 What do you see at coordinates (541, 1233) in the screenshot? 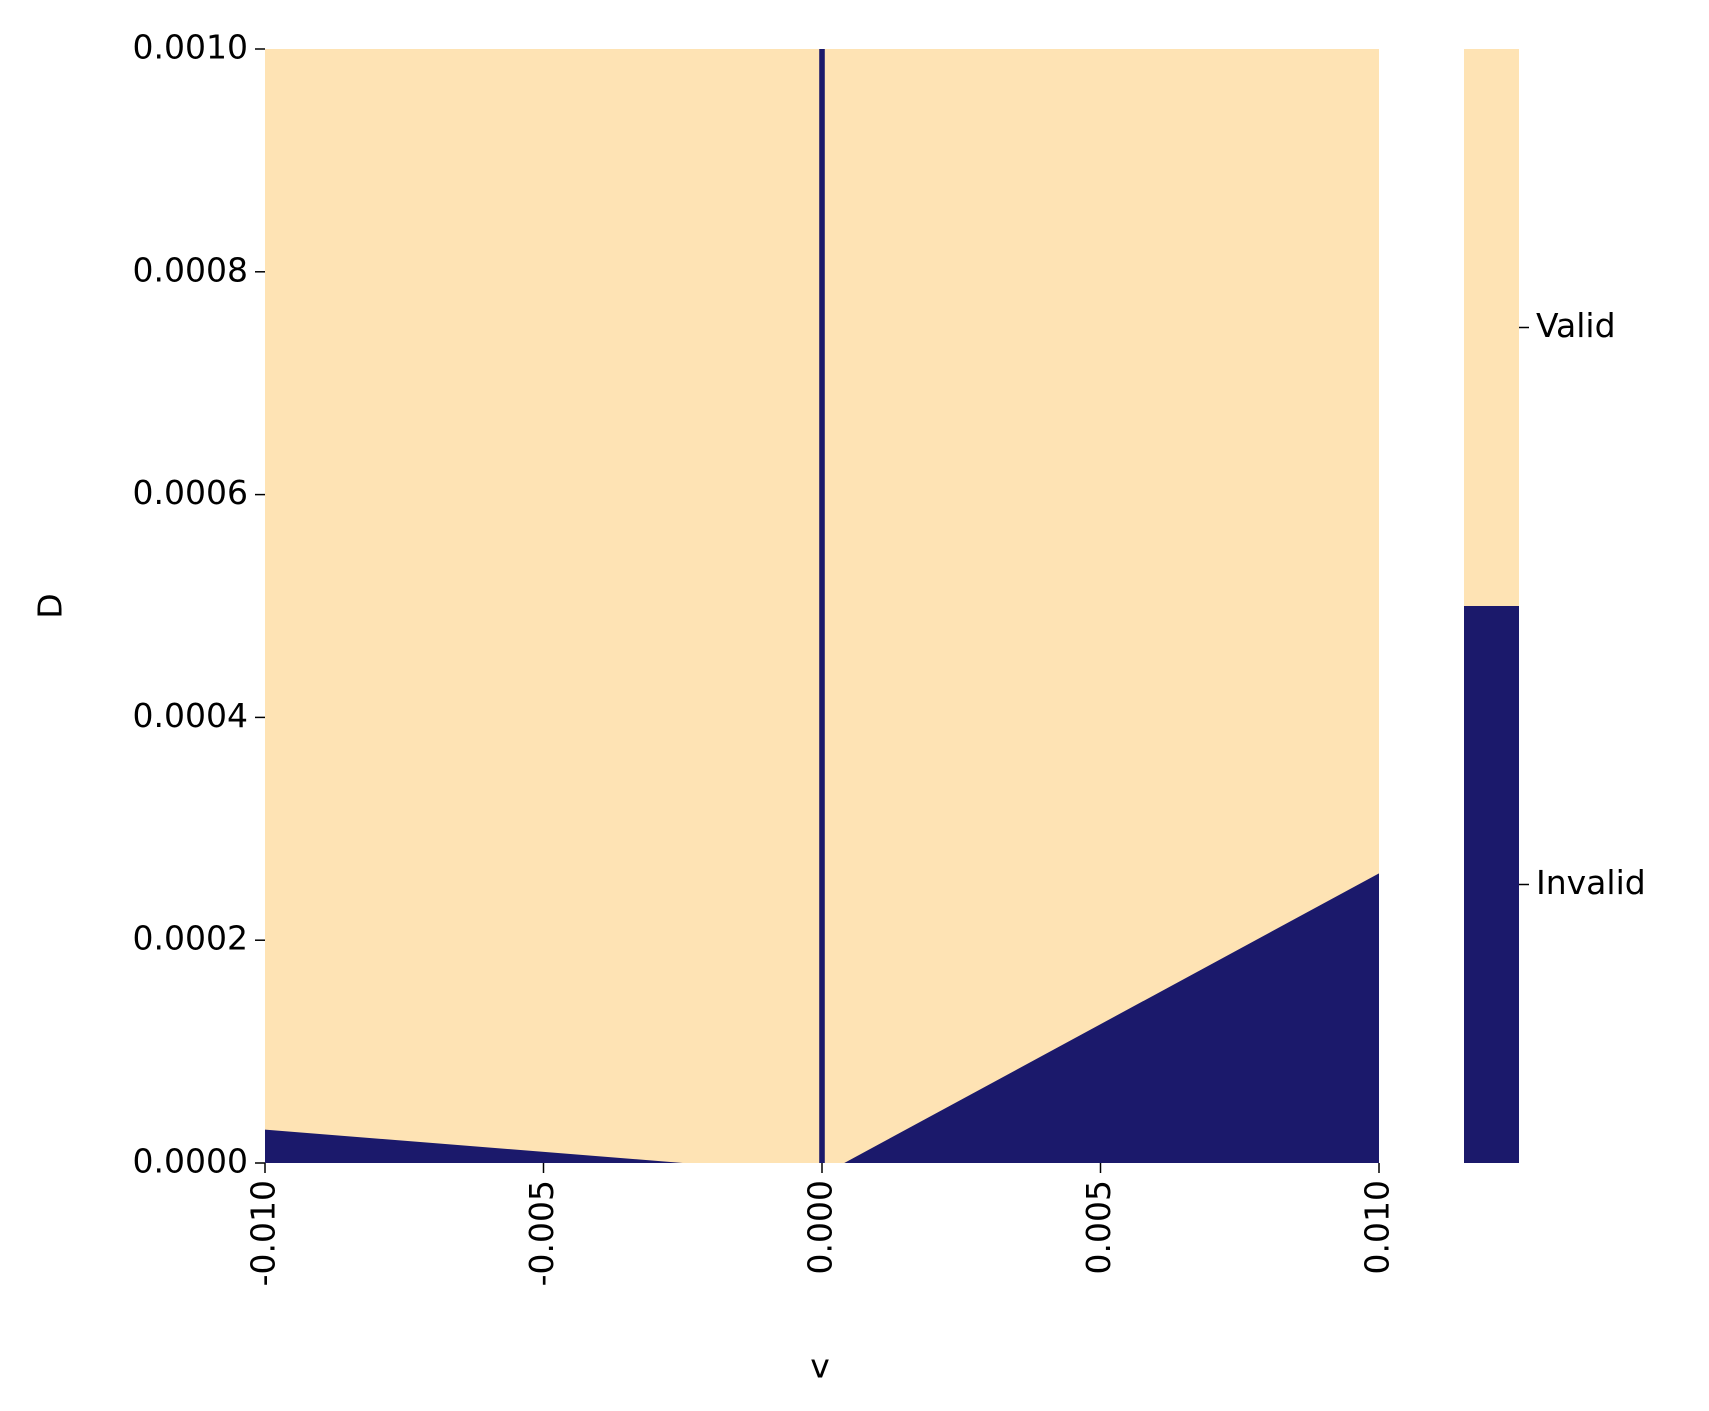
I see `x-tick-label: -0.005` at bounding box center [541, 1233].